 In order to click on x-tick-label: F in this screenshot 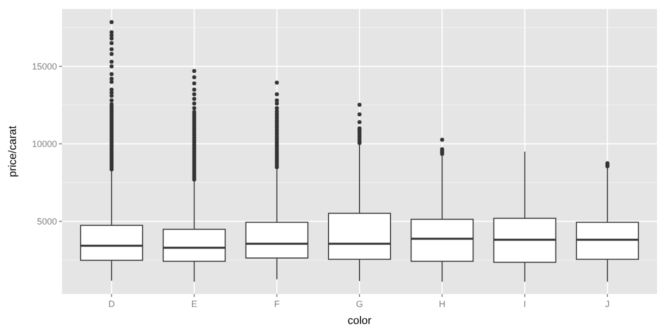, I will do `click(277, 304)`.